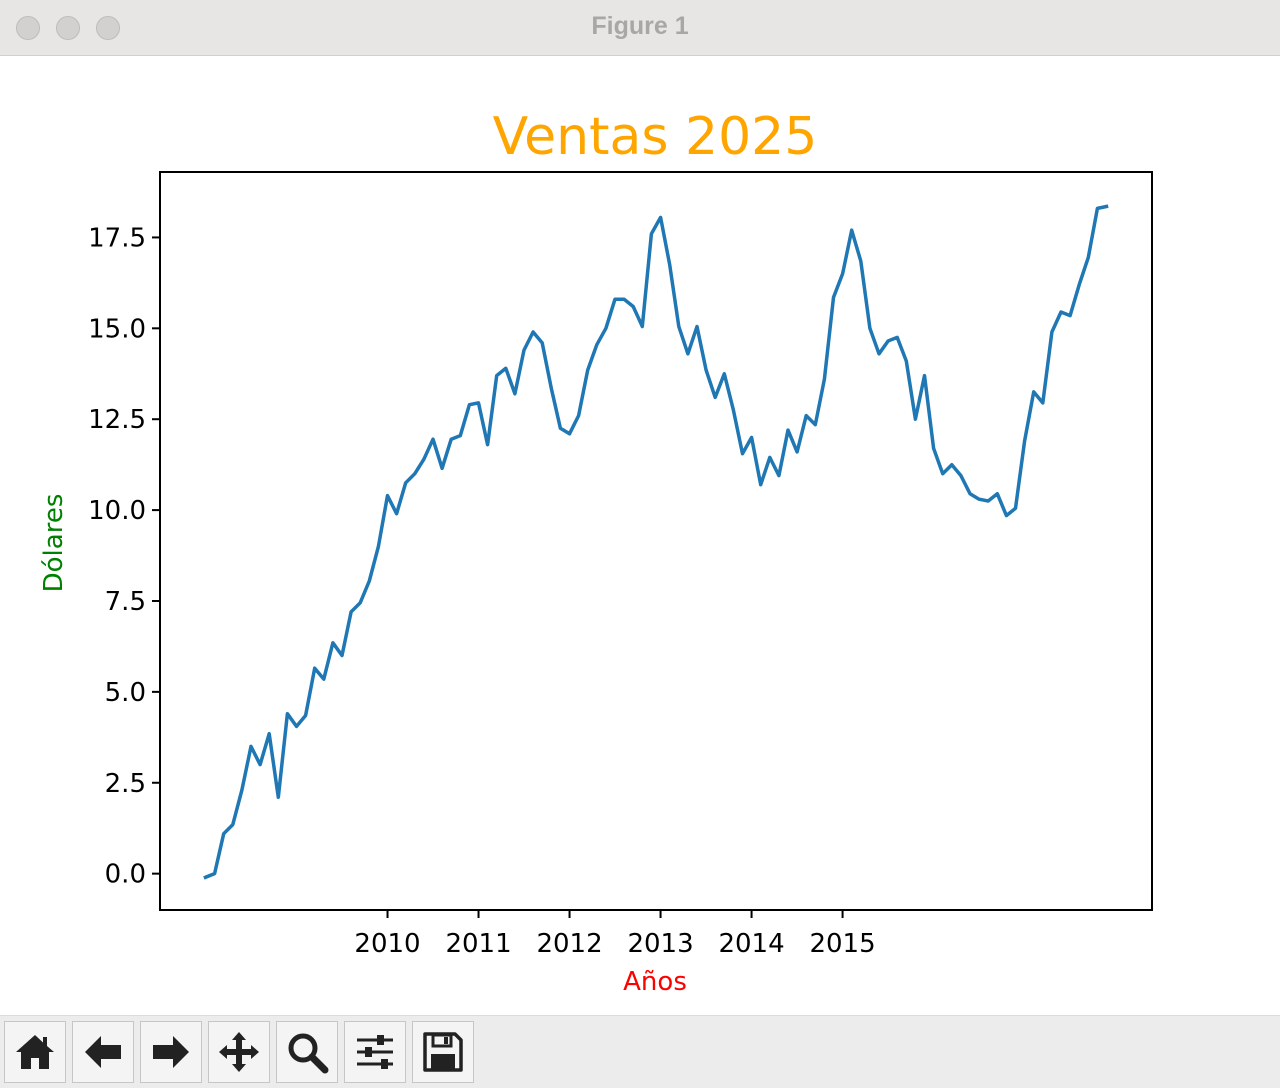  What do you see at coordinates (387, 944) in the screenshot?
I see `x-tick-label: 2010` at bounding box center [387, 944].